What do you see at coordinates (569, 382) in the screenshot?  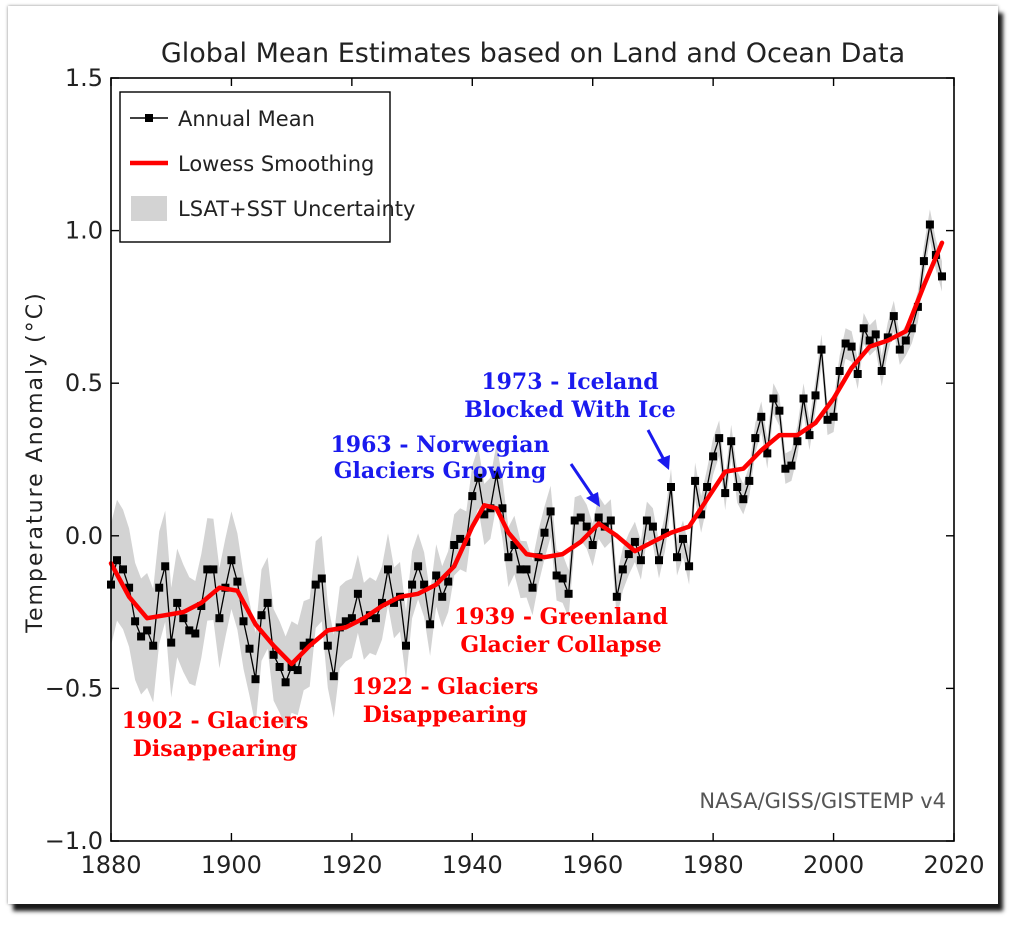 I see `annotation-1973-line1: 1973 - Iceland` at bounding box center [569, 382].